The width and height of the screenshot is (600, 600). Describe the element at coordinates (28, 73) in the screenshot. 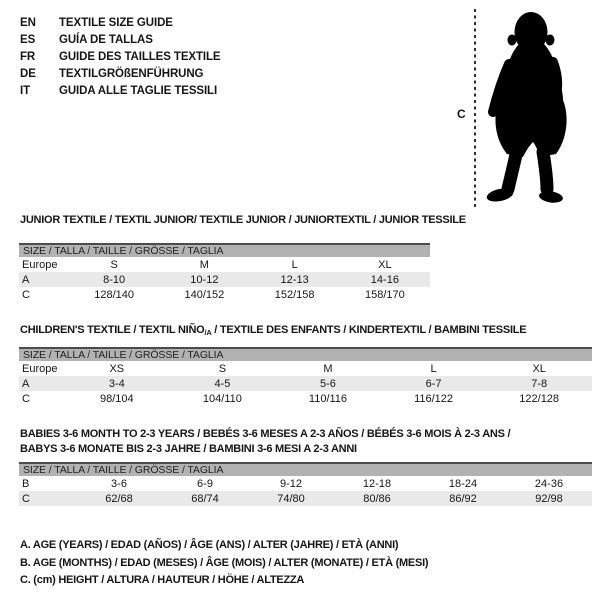

I see `language-code: DE` at that location.